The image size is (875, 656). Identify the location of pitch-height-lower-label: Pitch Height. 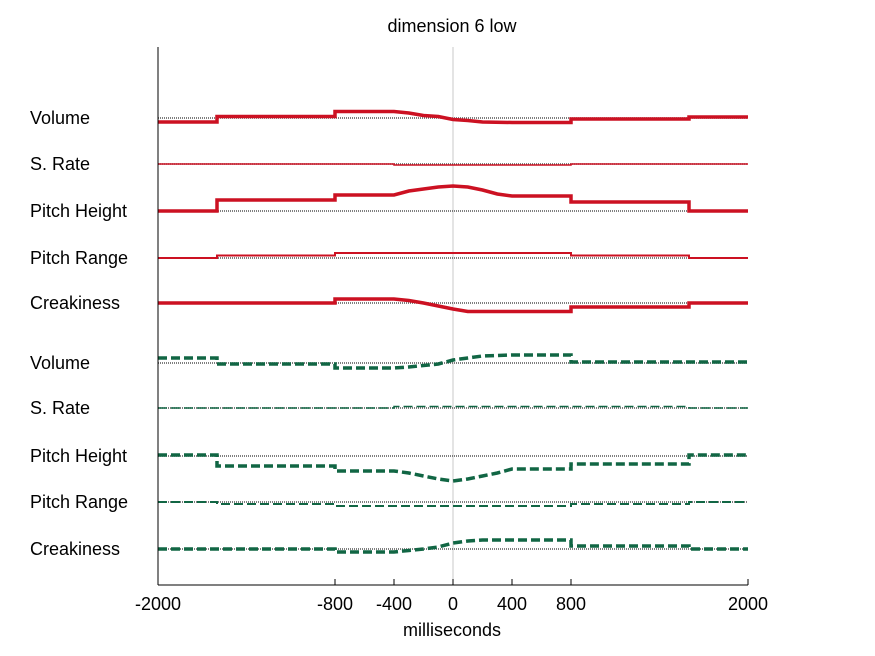
(78, 456).